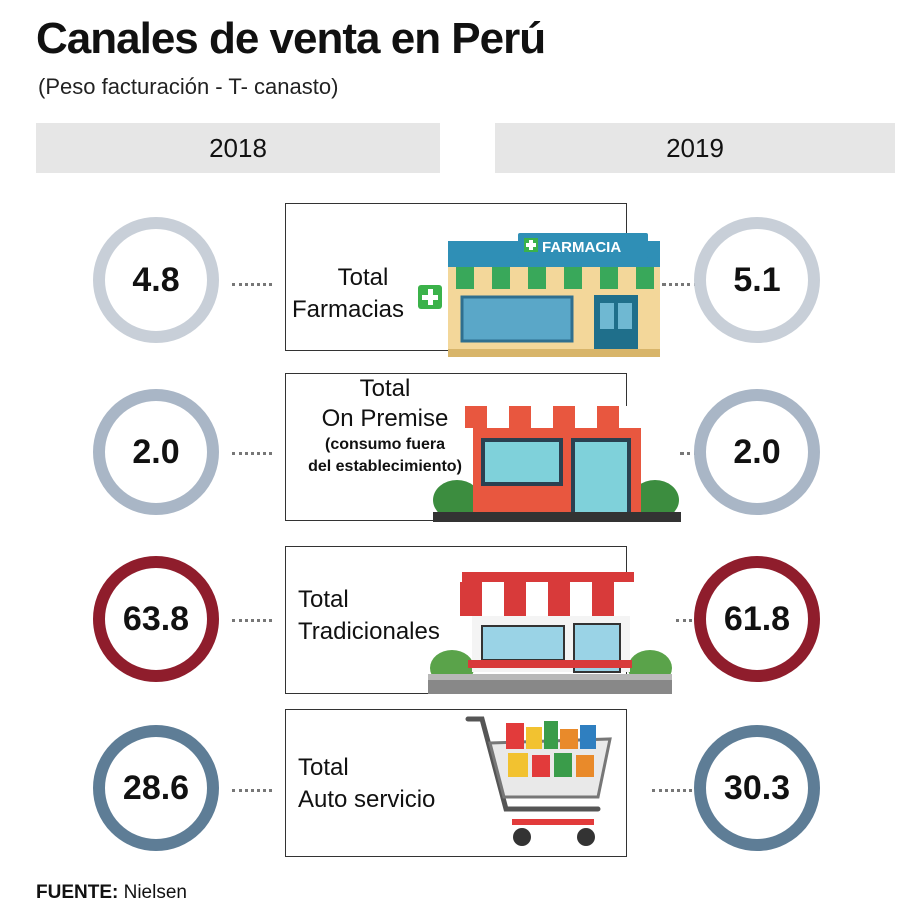 The image size is (920, 920). I want to click on restaurant-illustration, so click(557, 464).